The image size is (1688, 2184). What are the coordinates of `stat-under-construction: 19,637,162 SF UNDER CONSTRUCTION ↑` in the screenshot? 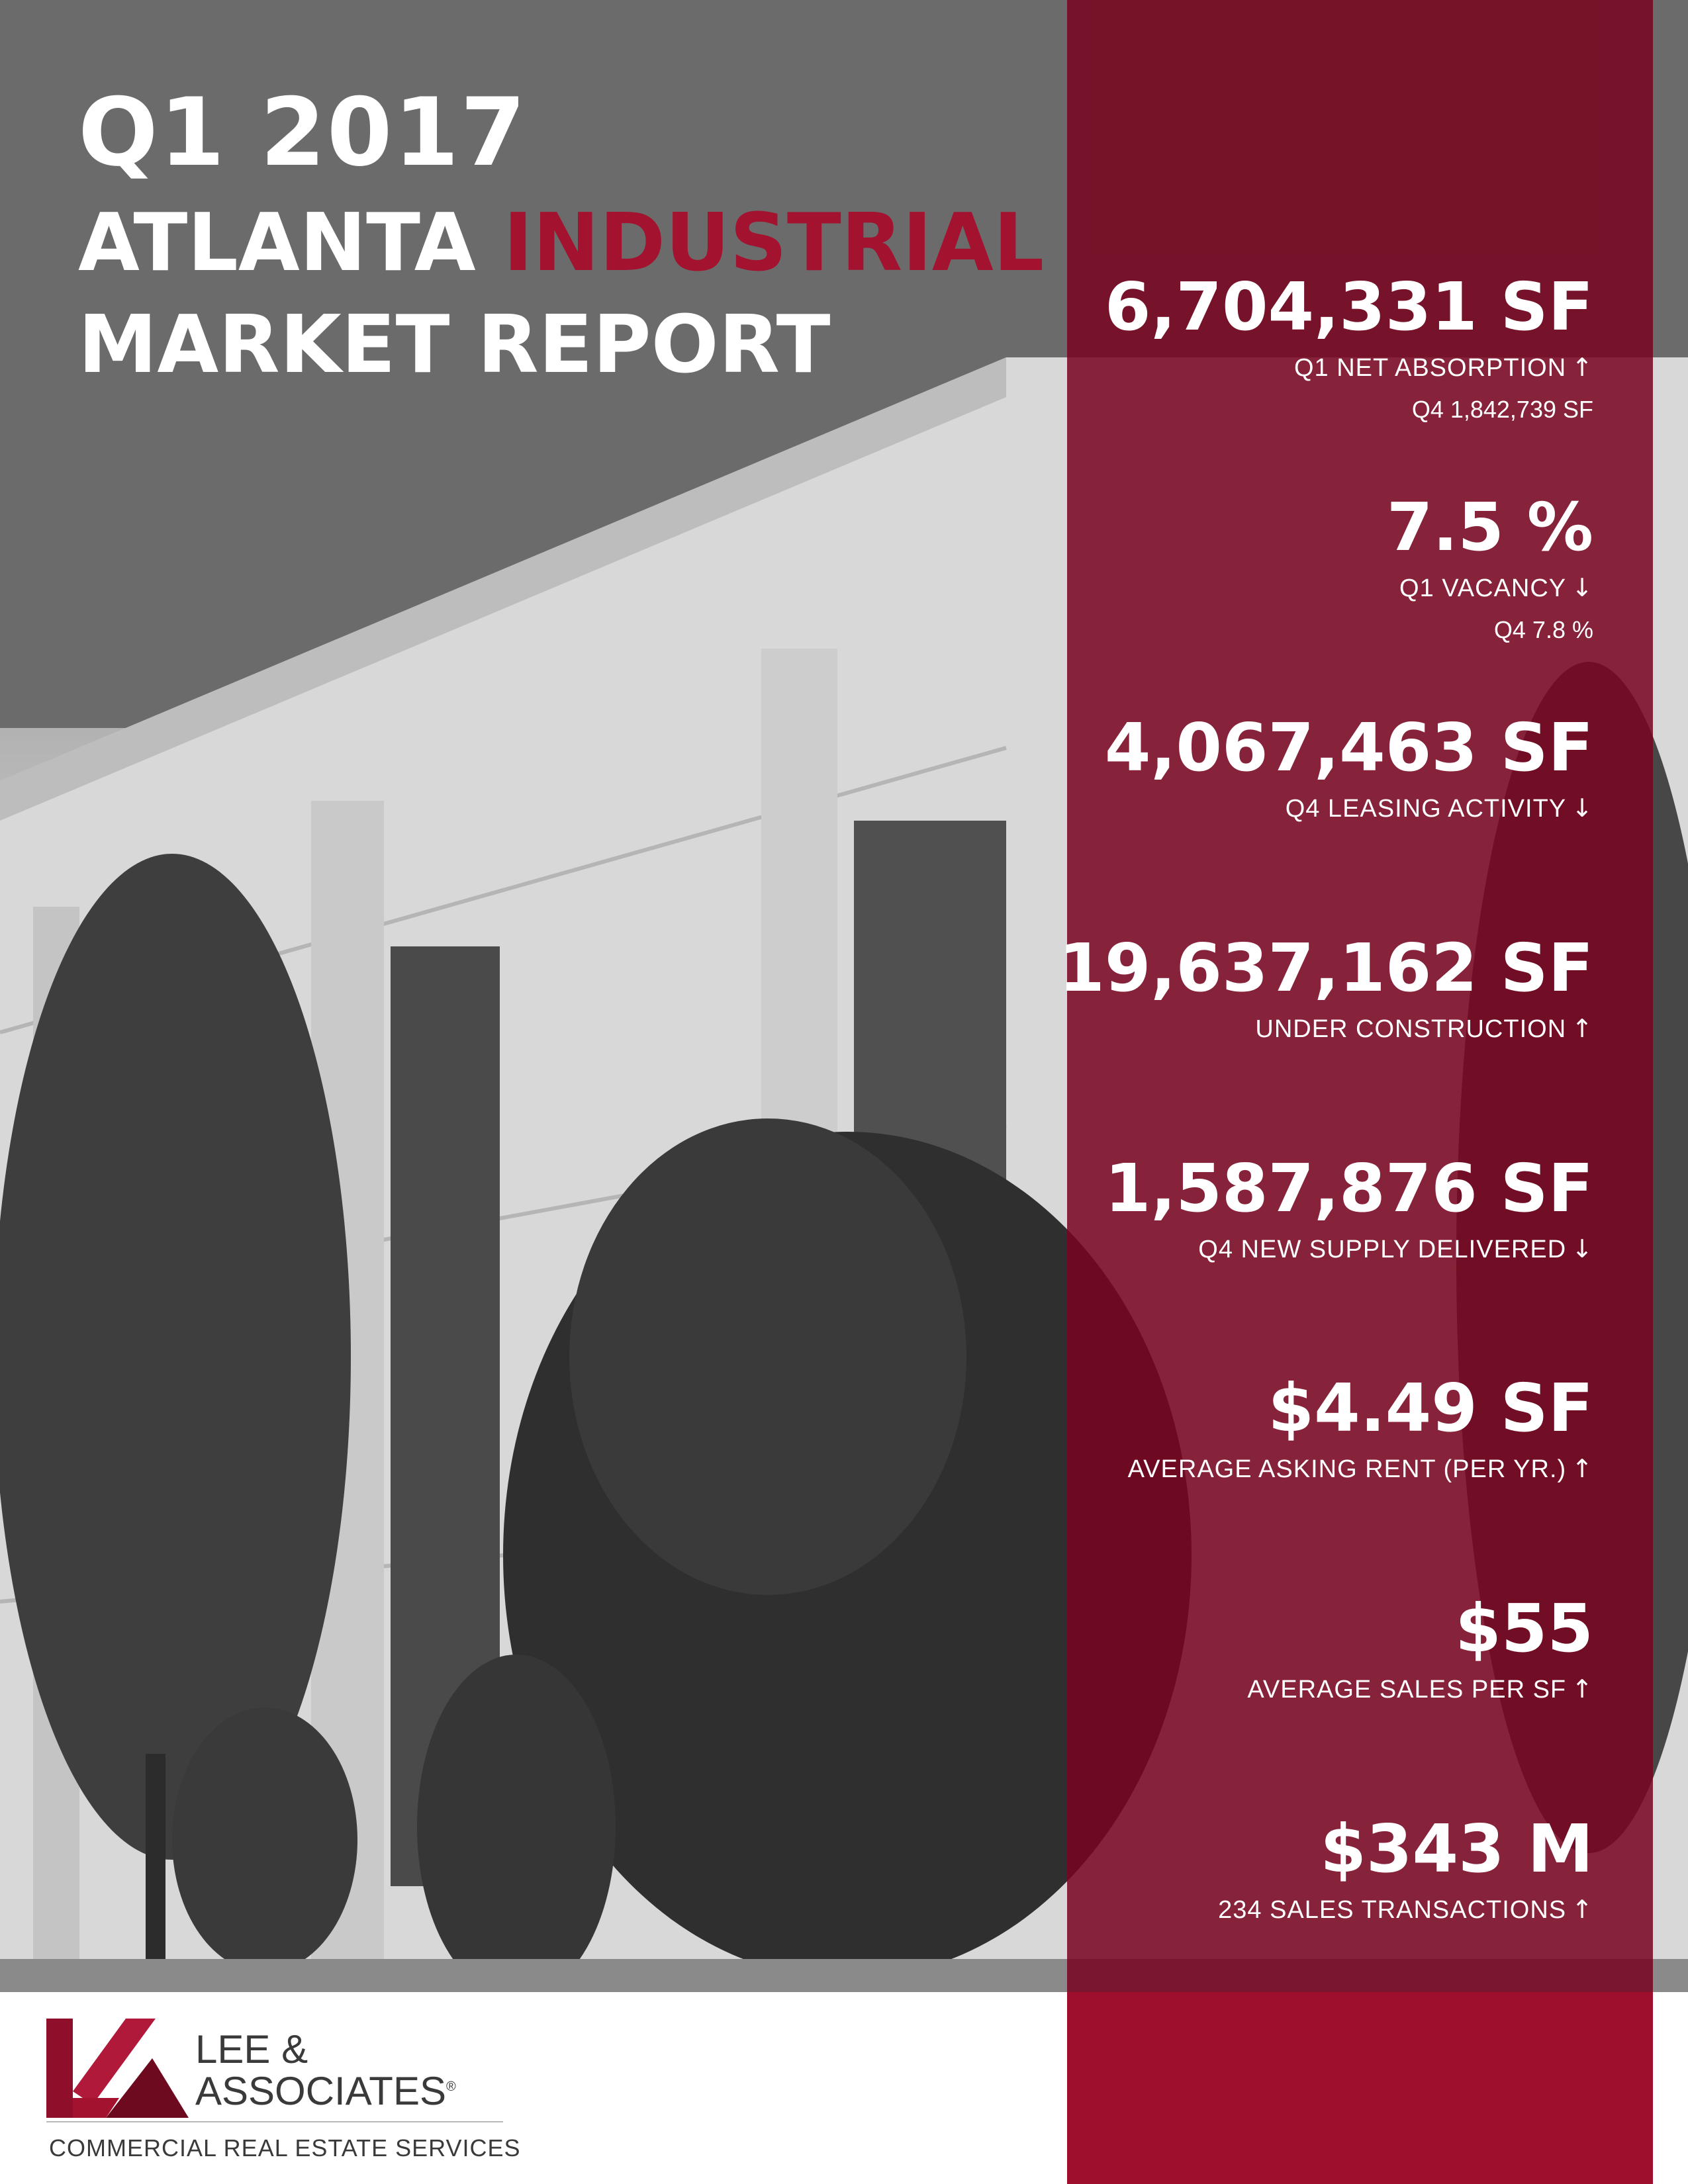 It's located at (1325, 988).